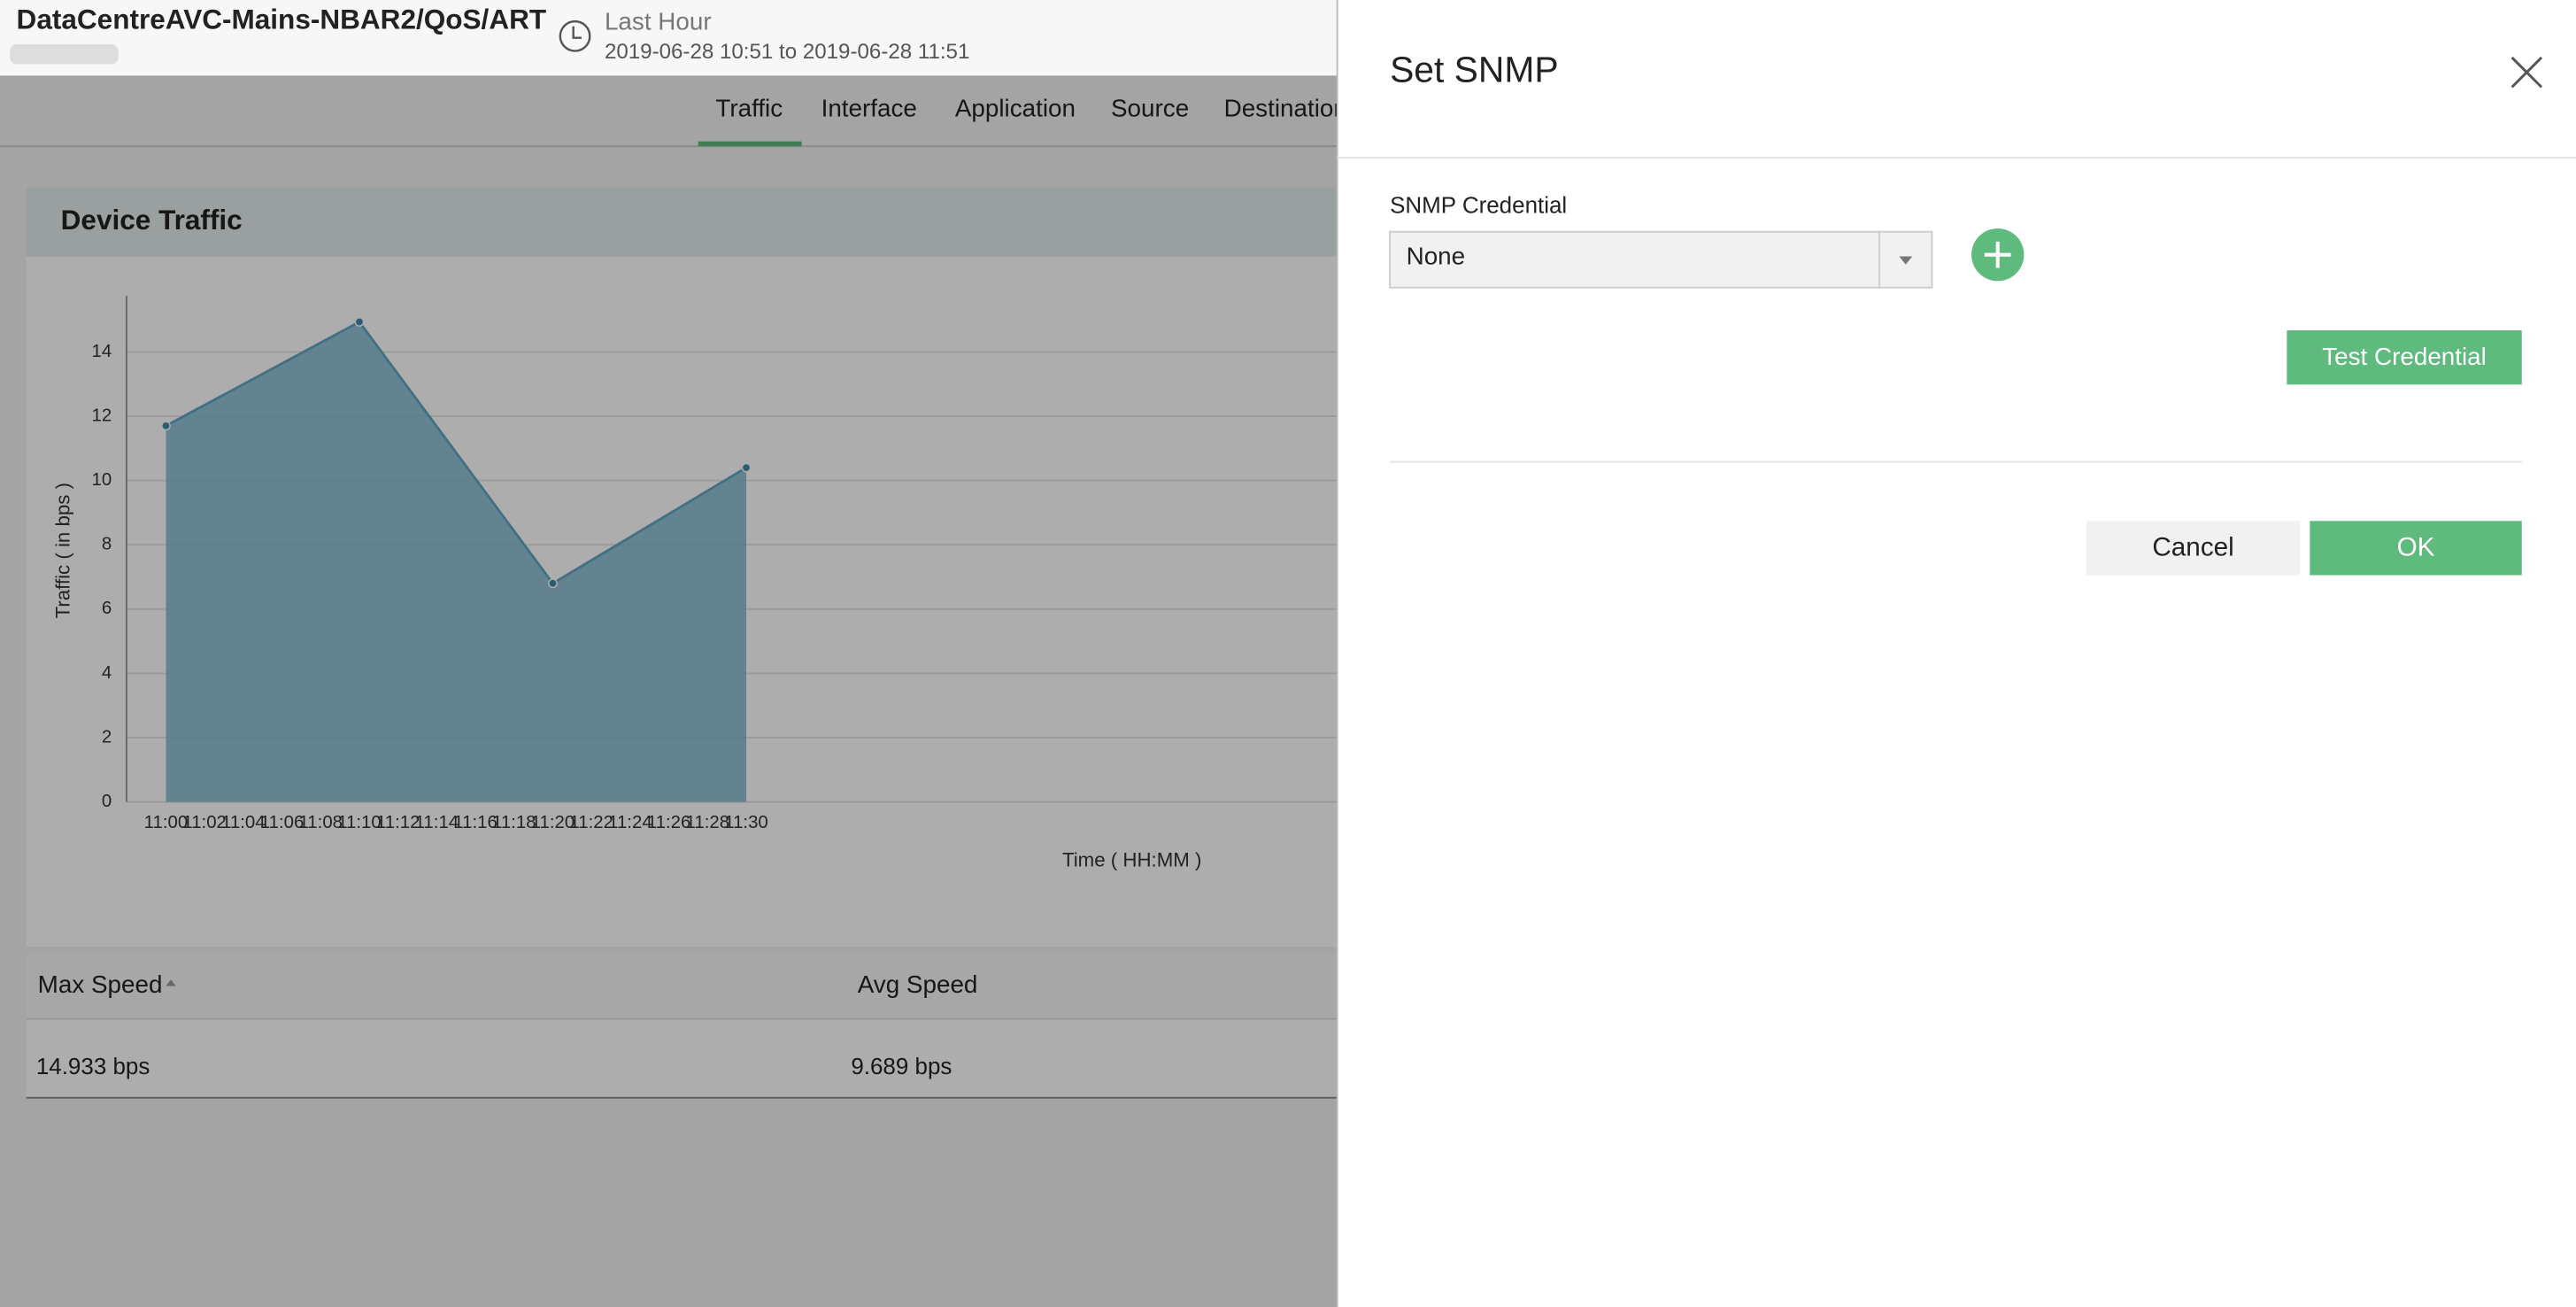  What do you see at coordinates (1436, 256) in the screenshot?
I see `selected-value: None` at bounding box center [1436, 256].